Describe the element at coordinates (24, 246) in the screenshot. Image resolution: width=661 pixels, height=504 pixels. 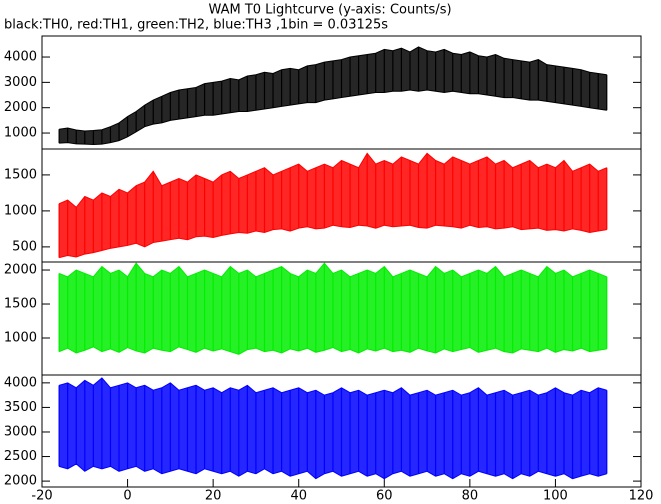
I see `y-tick-label: 500` at that location.